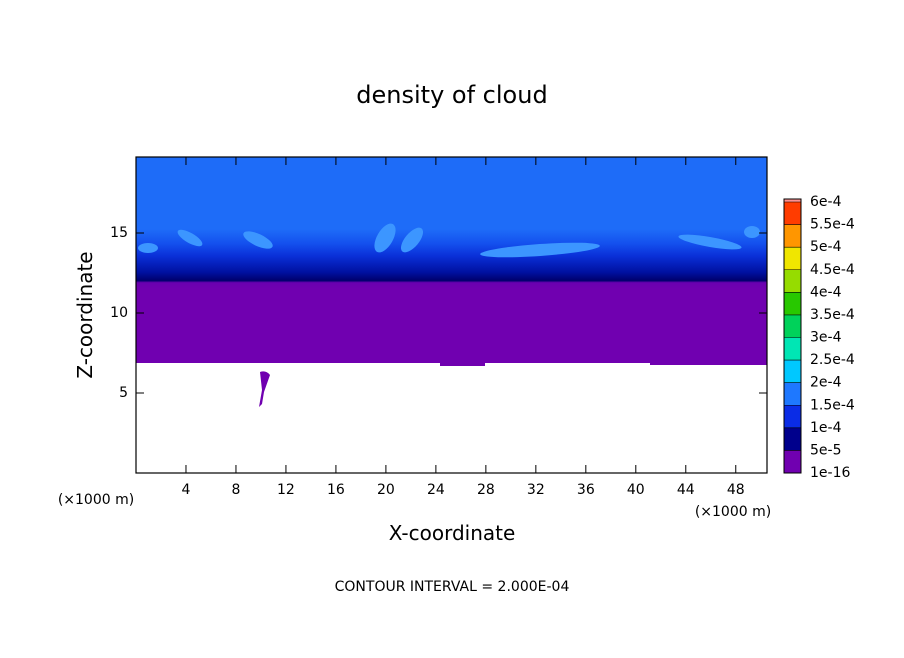 Image resolution: width=904 pixels, height=658 pixels. What do you see at coordinates (636, 490) in the screenshot?
I see `x-tick-label: 40` at bounding box center [636, 490].